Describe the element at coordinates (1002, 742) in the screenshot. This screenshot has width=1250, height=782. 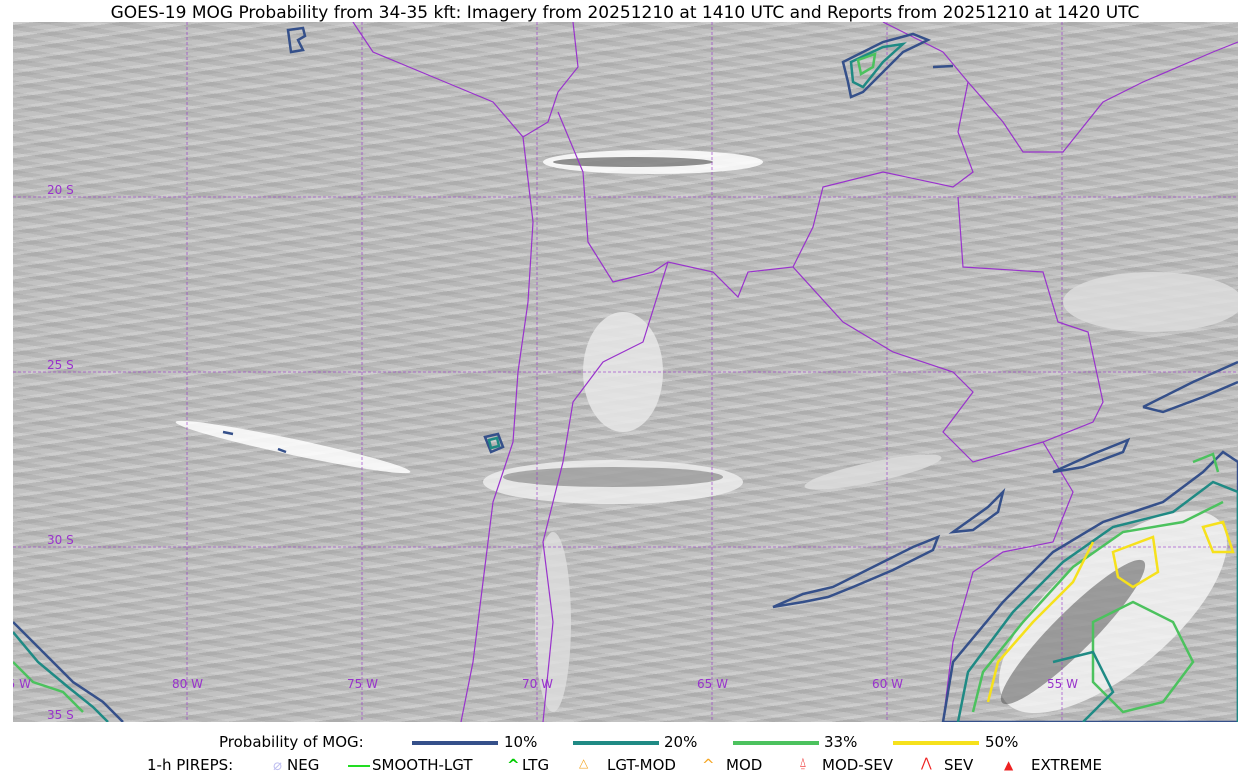
I see `legend-label-50: 50%` at that location.